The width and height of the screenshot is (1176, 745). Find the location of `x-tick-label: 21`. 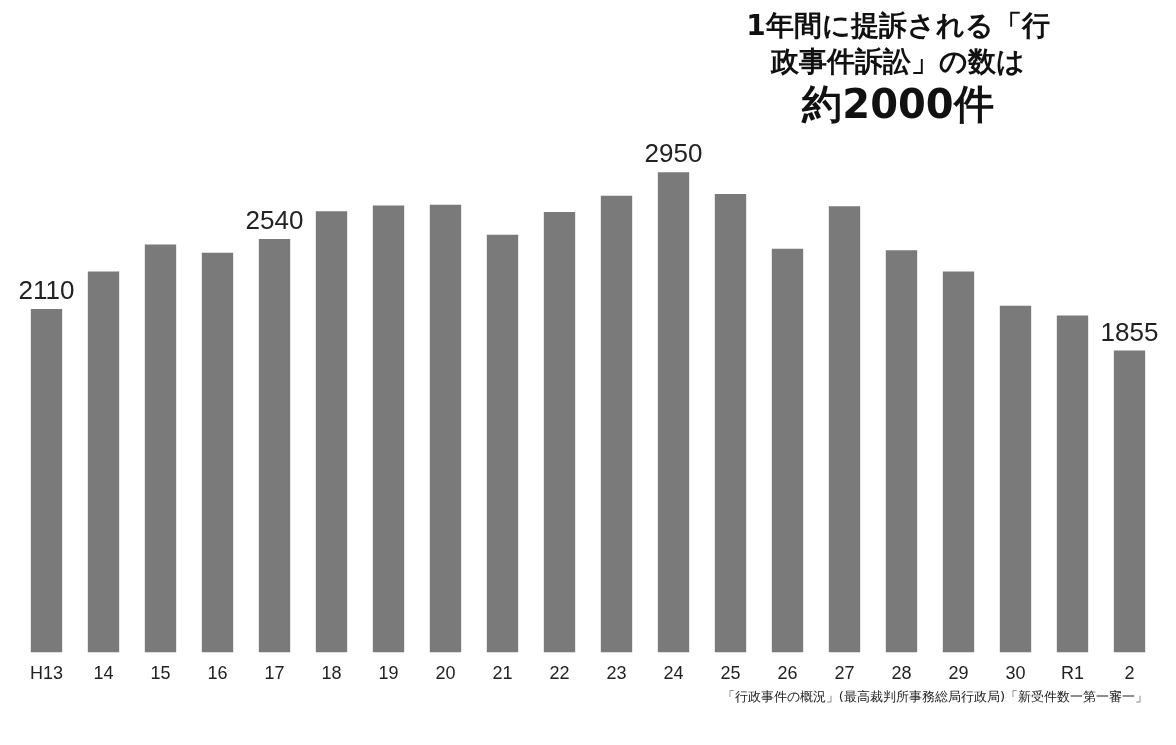

x-tick-label: 21 is located at coordinates (502, 673).